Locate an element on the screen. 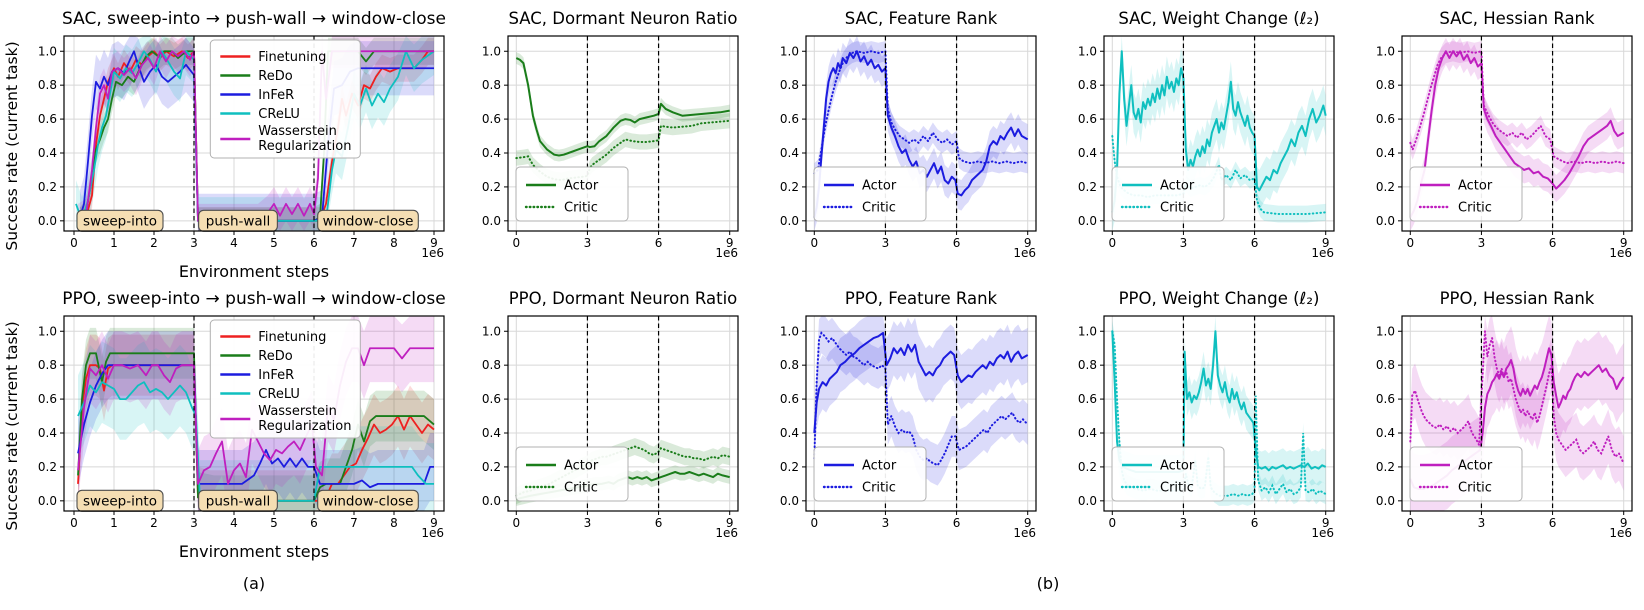  chart-title: PPO, Hessian Rank is located at coordinates (1517, 298).